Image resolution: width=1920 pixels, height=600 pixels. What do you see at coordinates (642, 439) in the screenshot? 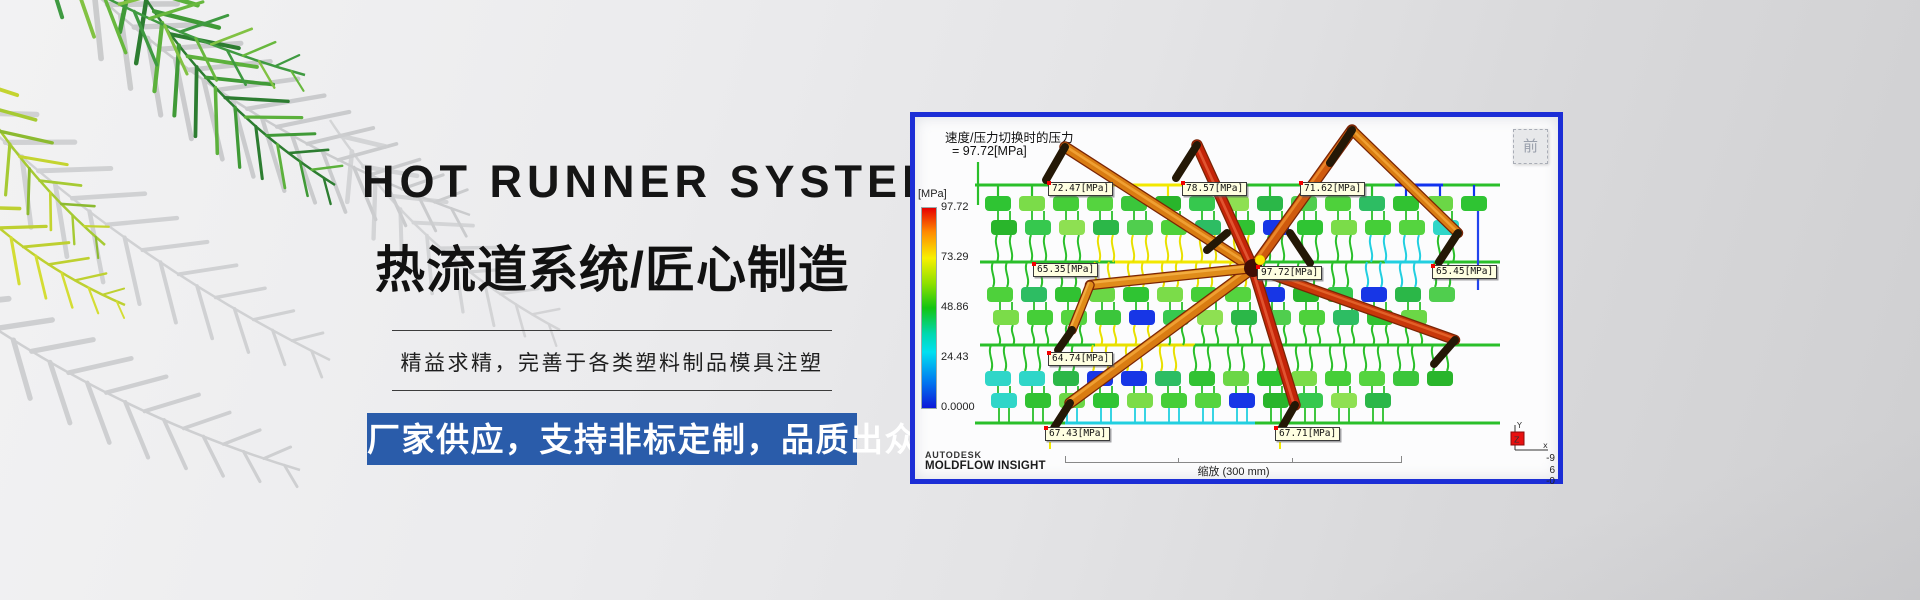
I see `cta-button: 厂家供应，支持非标定制，品质出众` at bounding box center [642, 439].